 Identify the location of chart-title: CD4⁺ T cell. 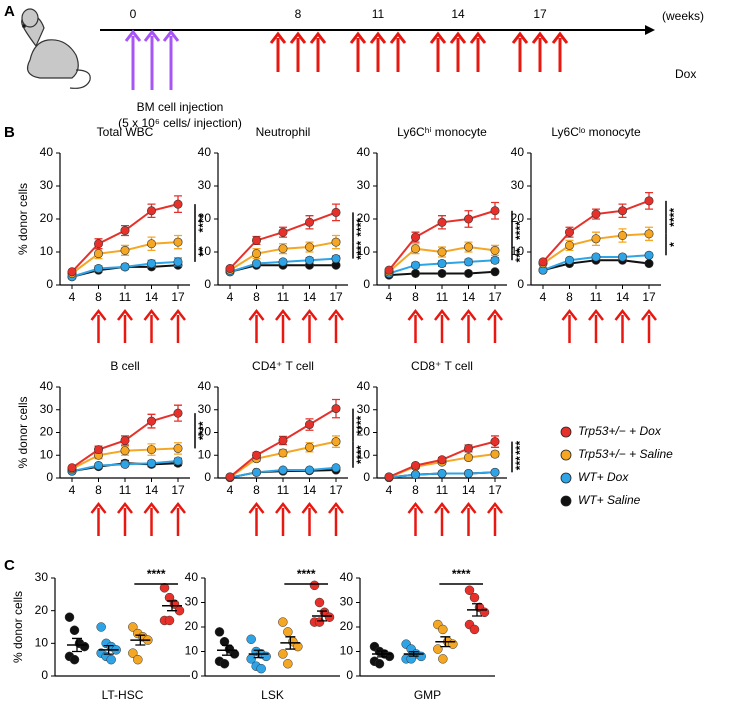
(283, 366).